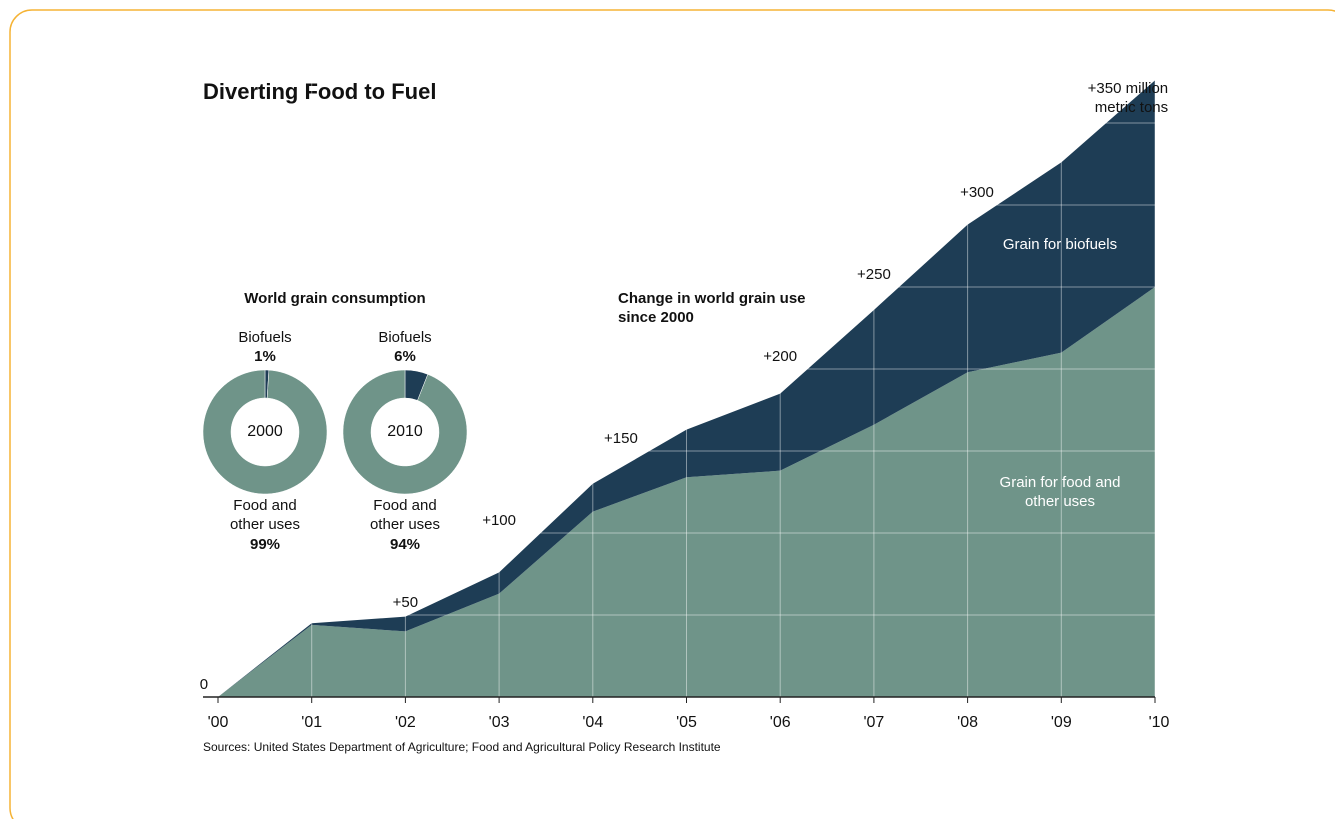  What do you see at coordinates (977, 192) in the screenshot?
I see `y-tick-label: +300` at bounding box center [977, 192].